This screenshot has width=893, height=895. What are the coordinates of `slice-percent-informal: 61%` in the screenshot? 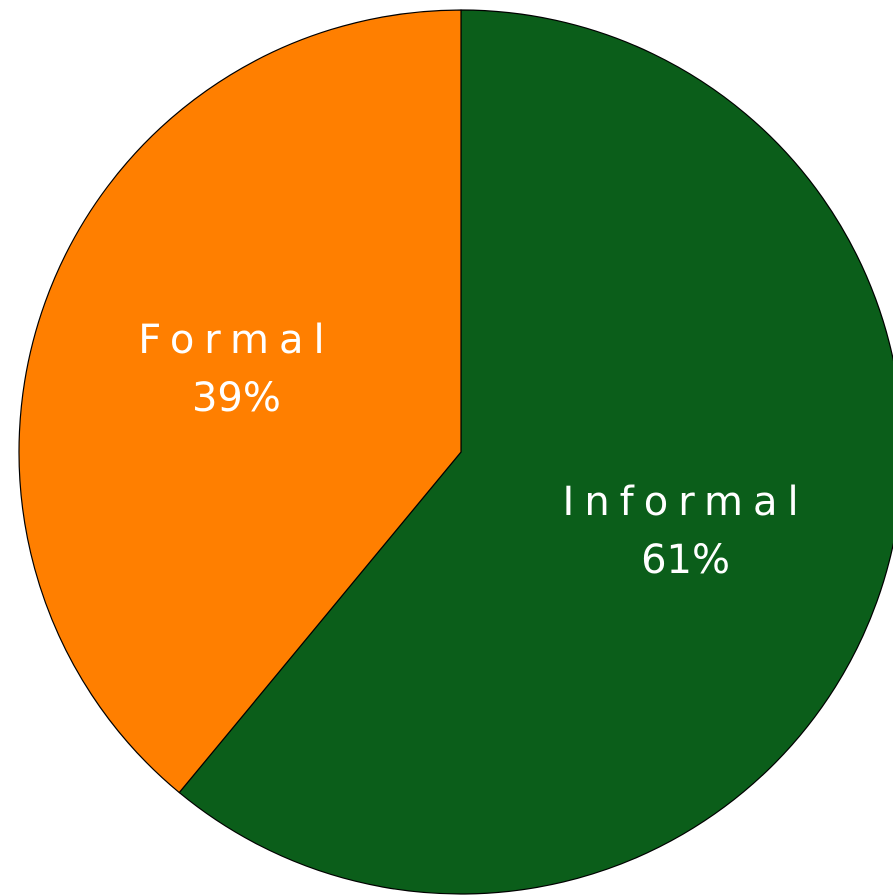 It's located at (685, 560).